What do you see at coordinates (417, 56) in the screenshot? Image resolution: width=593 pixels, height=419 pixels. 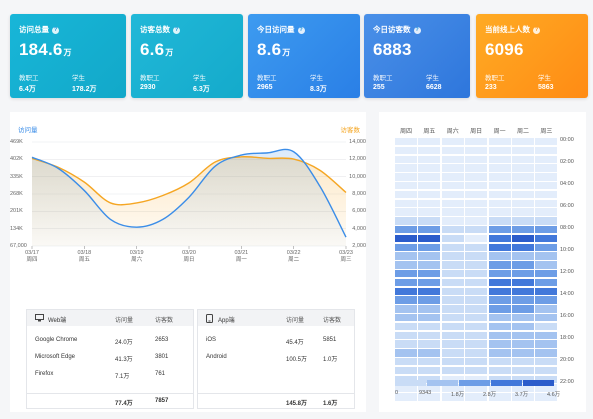 I see `card-today-visitors: 今日访客数? 6883 教职工 255 学生 6628` at bounding box center [417, 56].